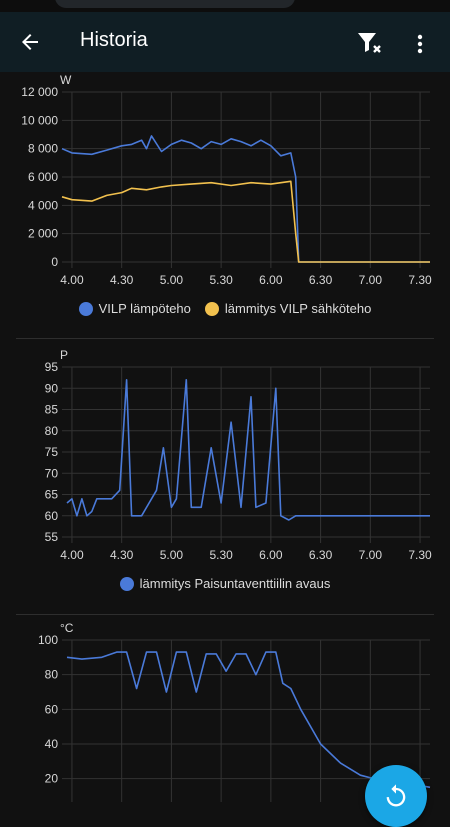  Describe the element at coordinates (48, 640) in the screenshot. I see `y-tick-label: 100` at that location.